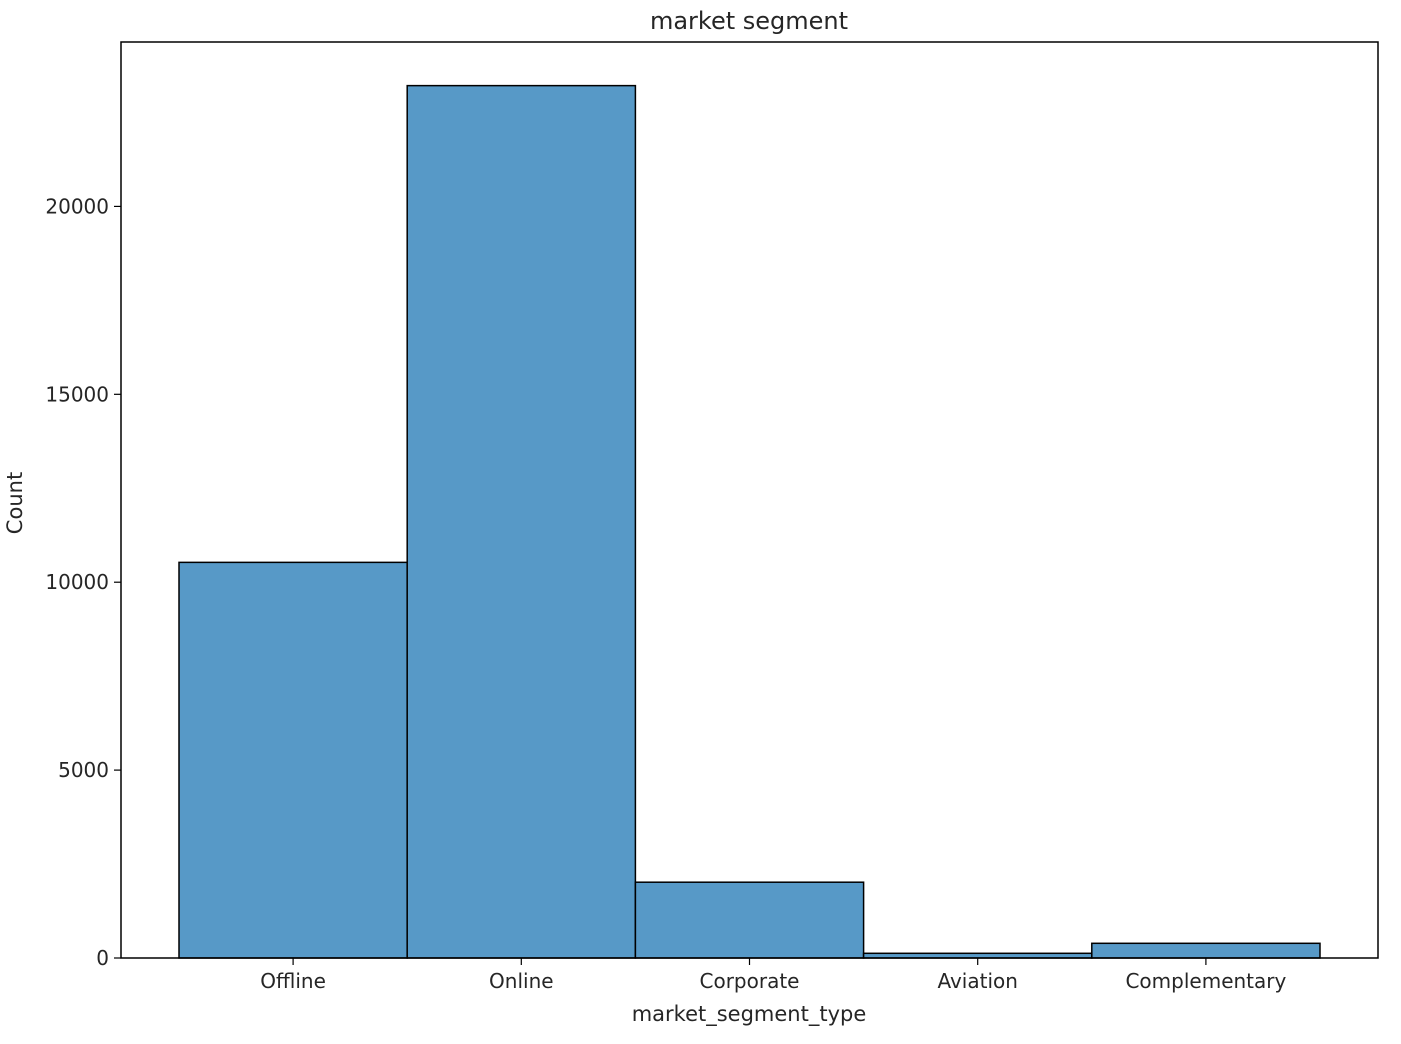 The image size is (1401, 1044). What do you see at coordinates (15, 503) in the screenshot?
I see `y-axis-label: Count` at bounding box center [15, 503].